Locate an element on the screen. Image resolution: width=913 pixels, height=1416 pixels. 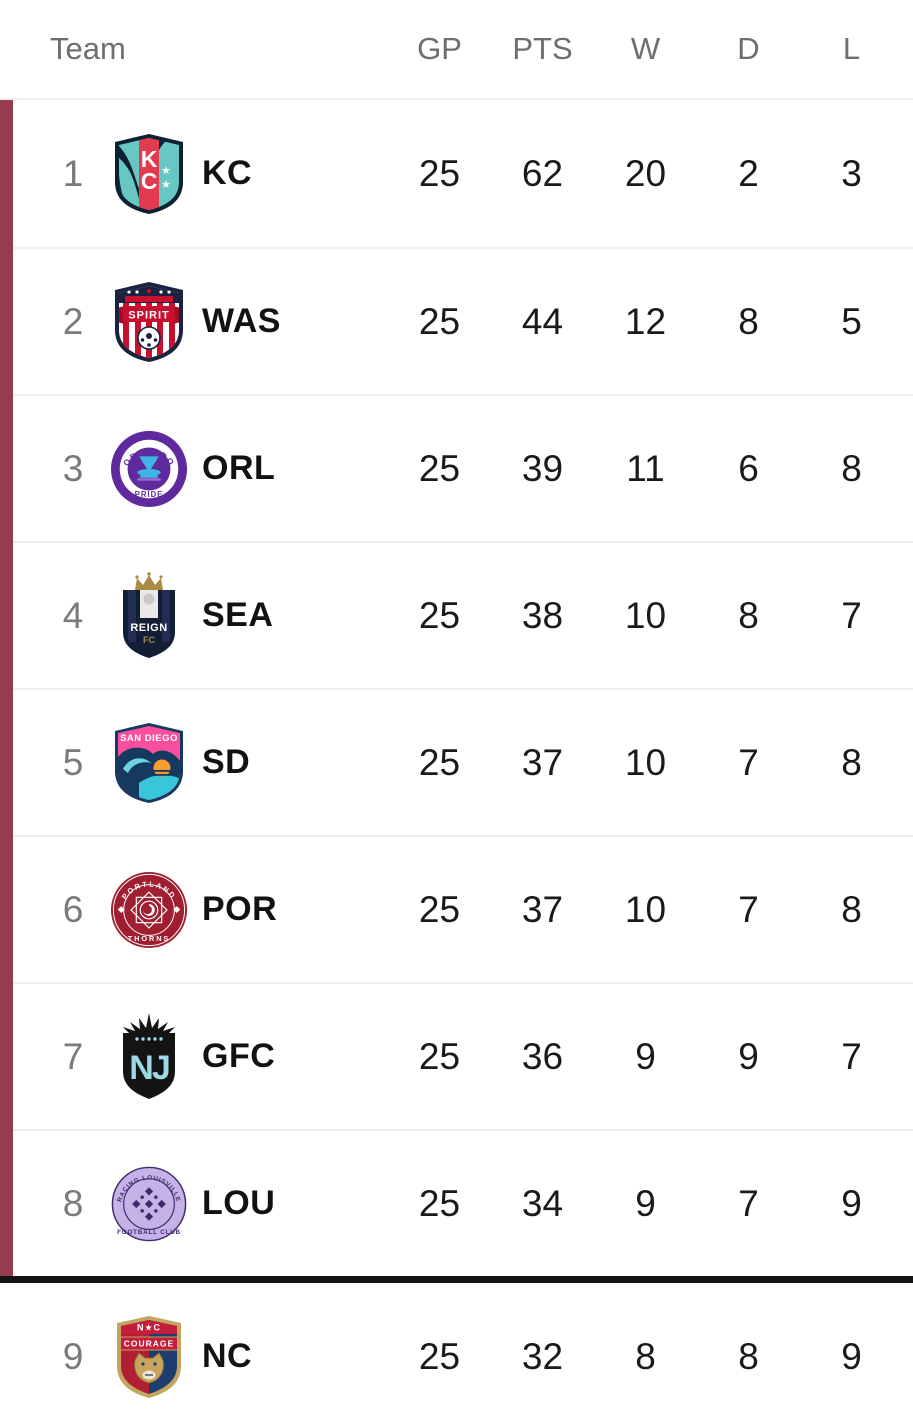
team-stats: 25 38 10 8 7 is located at coordinates (645, 616).